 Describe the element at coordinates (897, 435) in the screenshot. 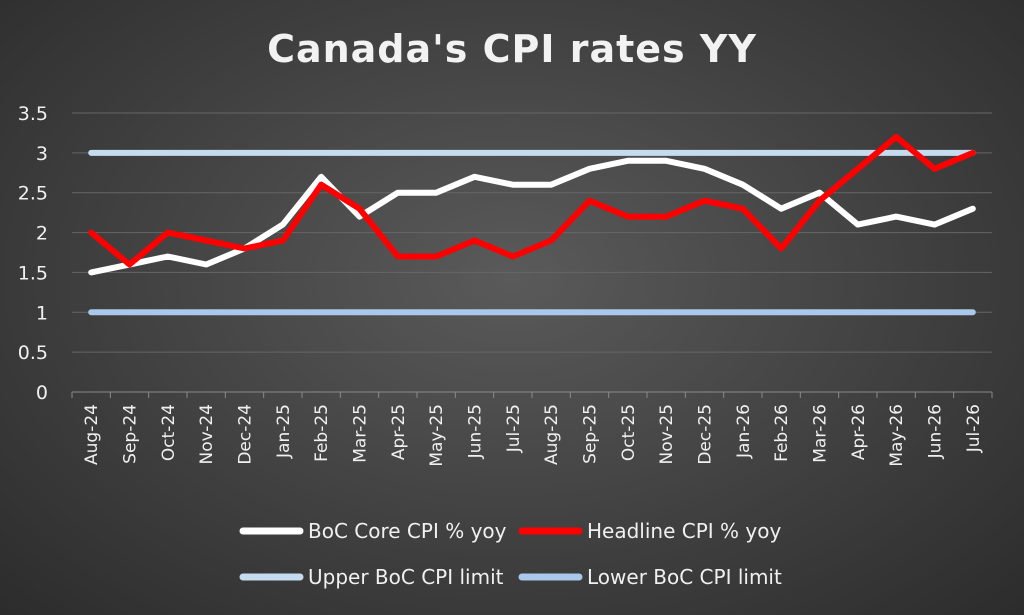

I see `x-tick-label: May-26` at that location.